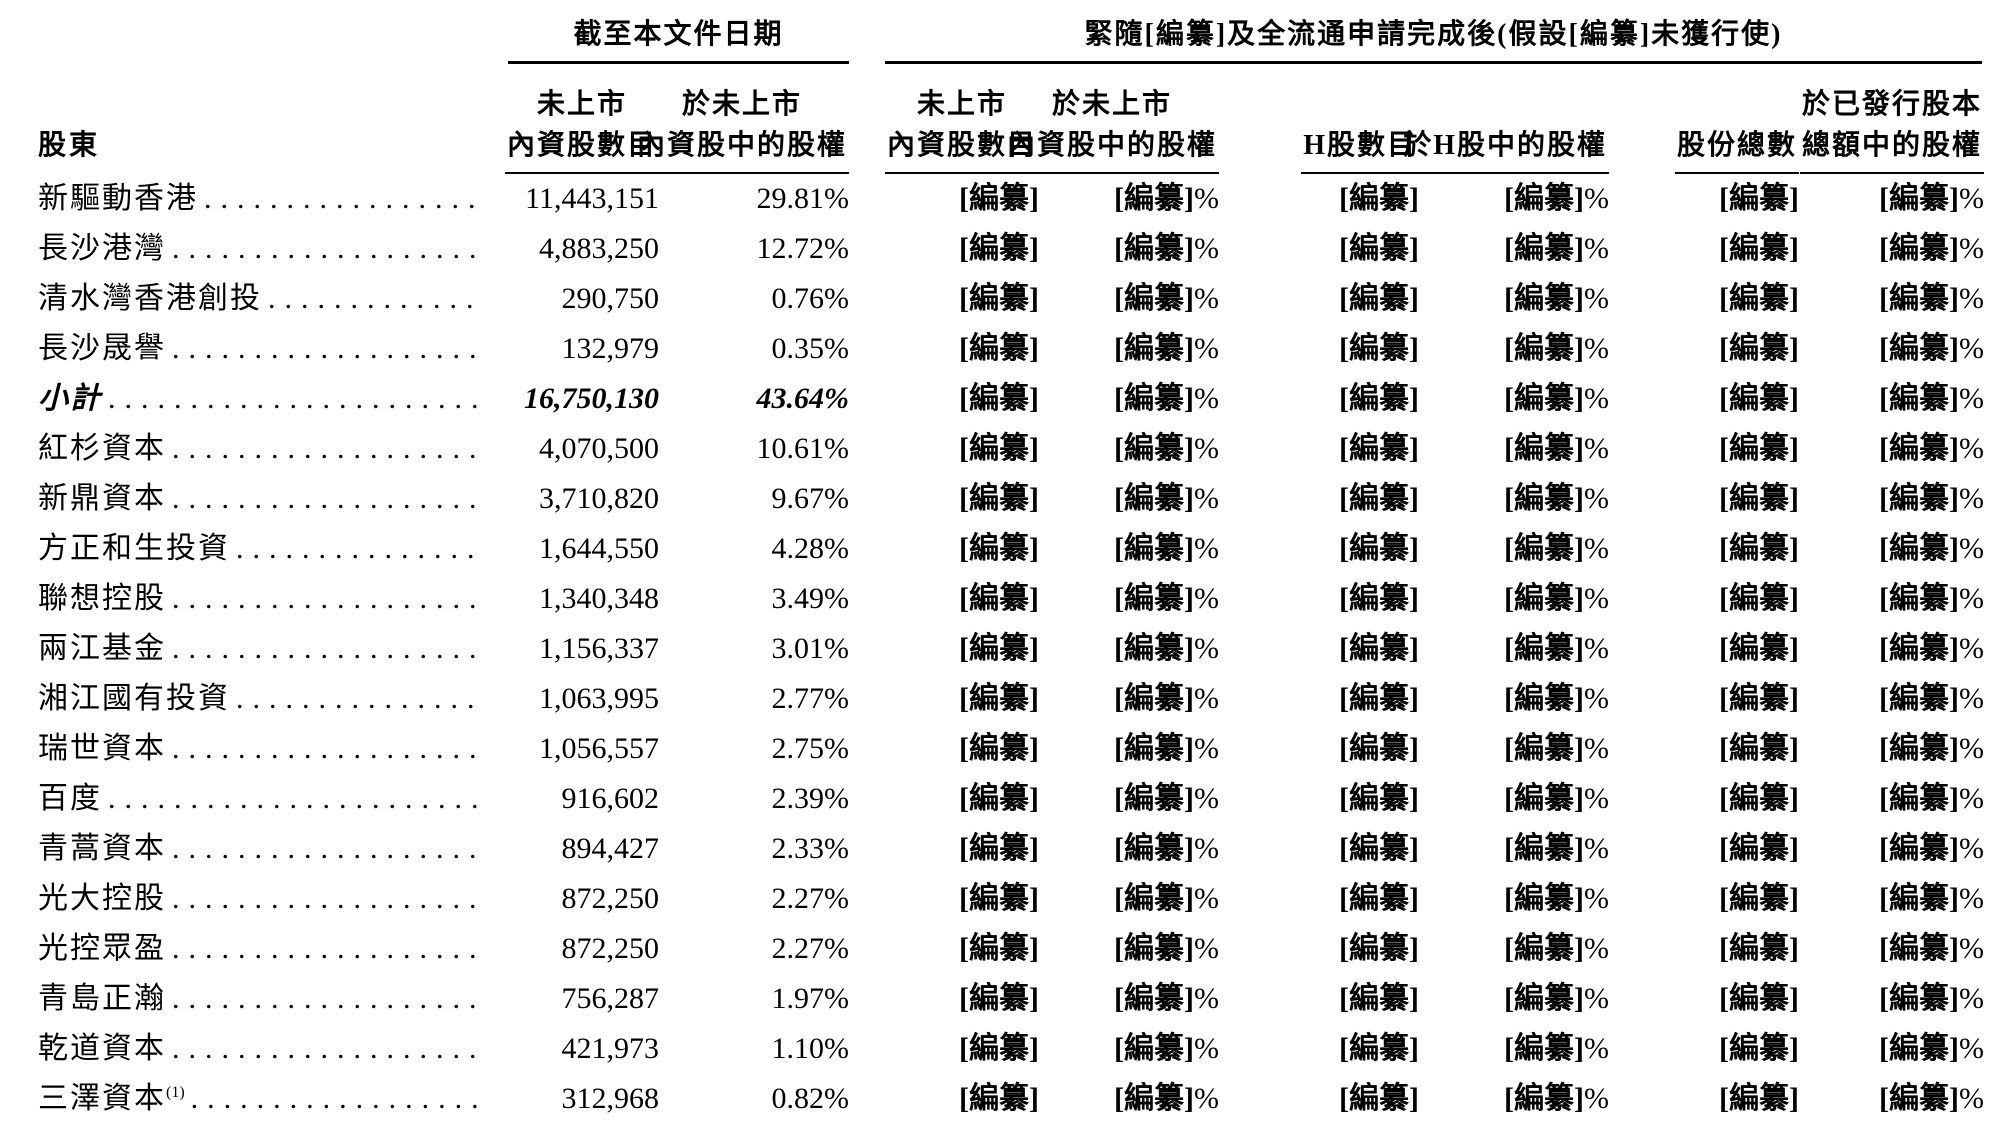 The height and width of the screenshot is (1132, 1990). Describe the element at coordinates (247, 1049) in the screenshot. I see `shareholder-name-cell: 乾道資本` at that location.